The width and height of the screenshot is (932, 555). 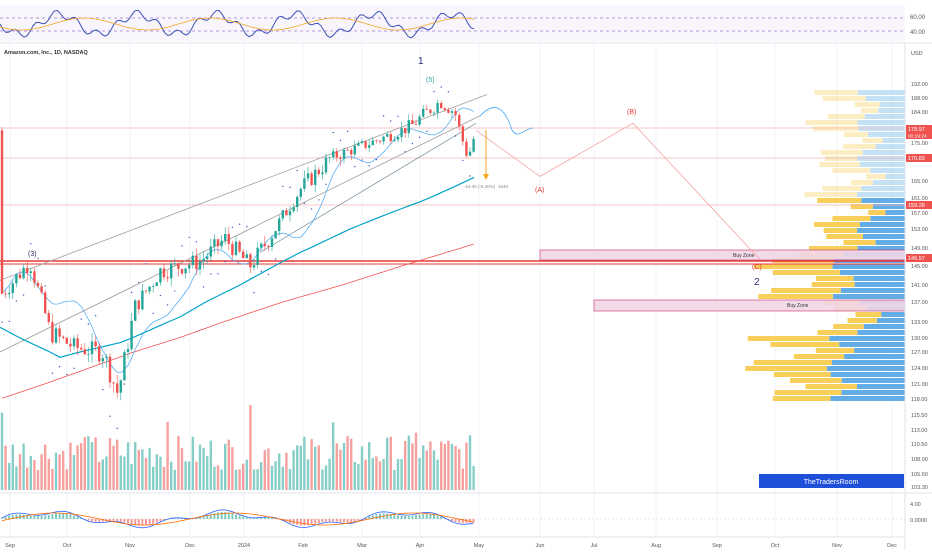 What do you see at coordinates (919, 85) in the screenshot?
I see `price-tick: 192.00` at bounding box center [919, 85].